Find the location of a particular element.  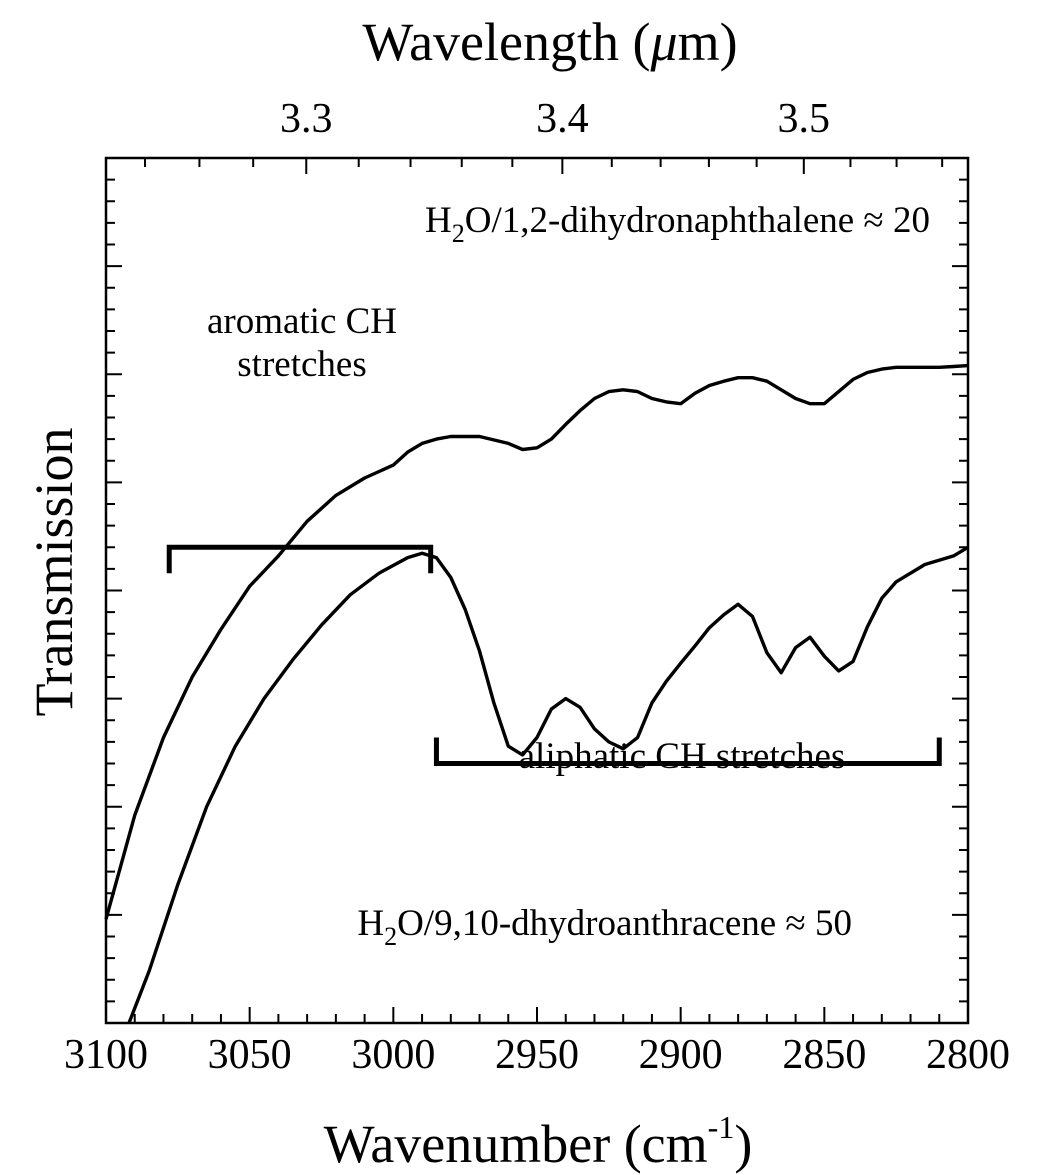

annotations-group is located at coordinates (554, 655).